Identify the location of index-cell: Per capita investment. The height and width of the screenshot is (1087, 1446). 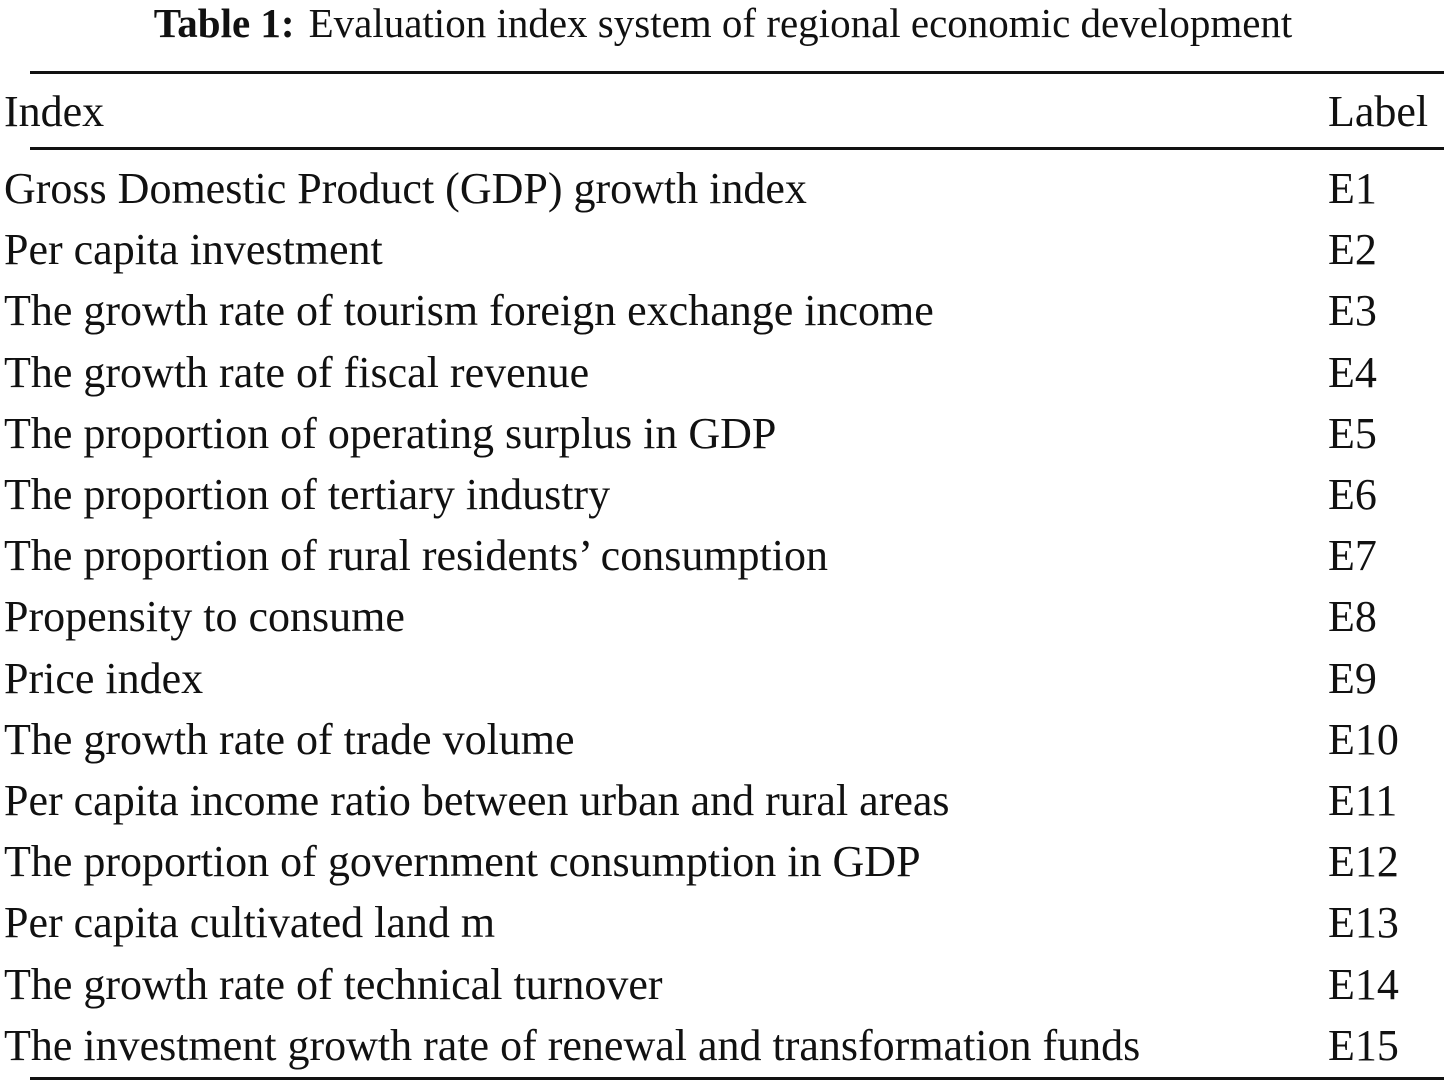
(193, 250).